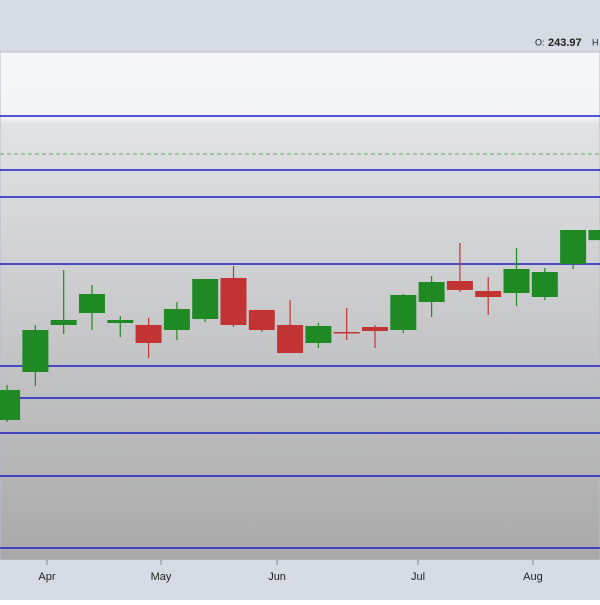 The width and height of the screenshot is (600, 605). I want to click on x-tick-label: Jun, so click(277, 577).